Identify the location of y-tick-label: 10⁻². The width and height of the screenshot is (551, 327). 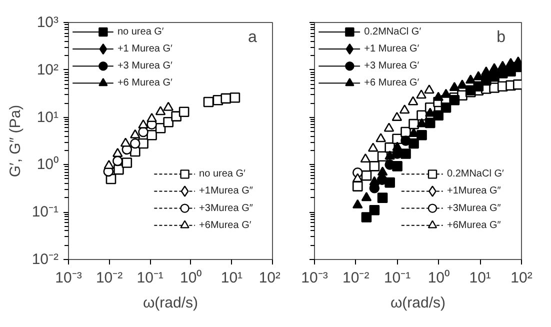
(45, 259).